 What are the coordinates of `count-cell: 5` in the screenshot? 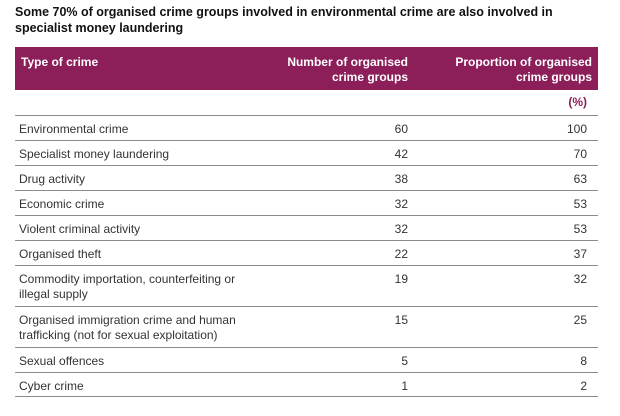 It's located at (404, 361).